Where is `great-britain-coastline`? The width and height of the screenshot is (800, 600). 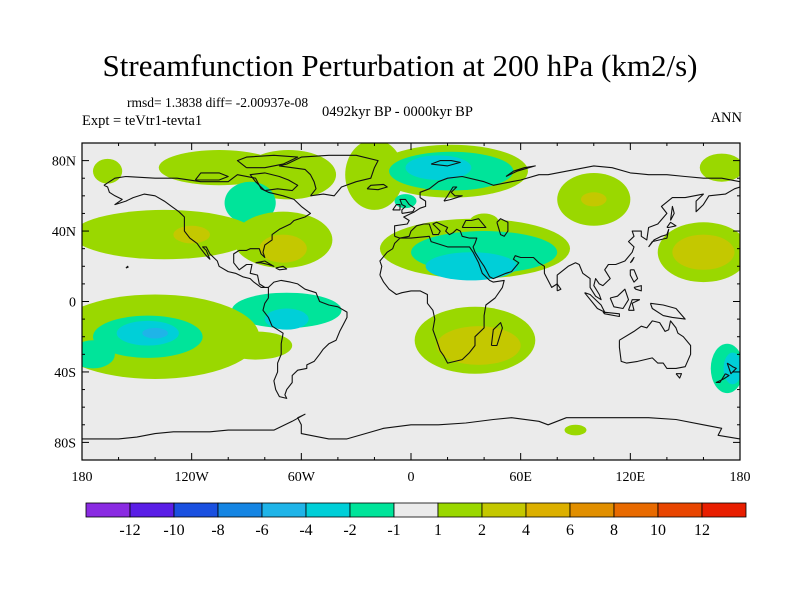 great-britain-coastline is located at coordinates (407, 206).